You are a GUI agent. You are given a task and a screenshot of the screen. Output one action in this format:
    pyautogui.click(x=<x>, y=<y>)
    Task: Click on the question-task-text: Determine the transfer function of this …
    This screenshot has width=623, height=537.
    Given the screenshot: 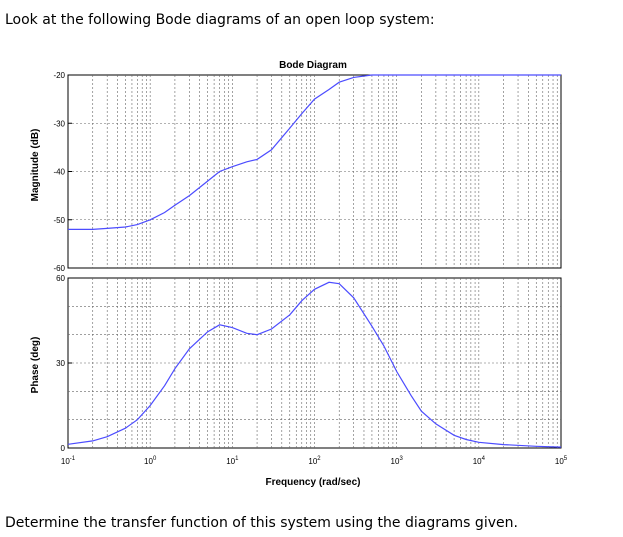 What is the action you would take?
    pyautogui.click(x=261, y=523)
    